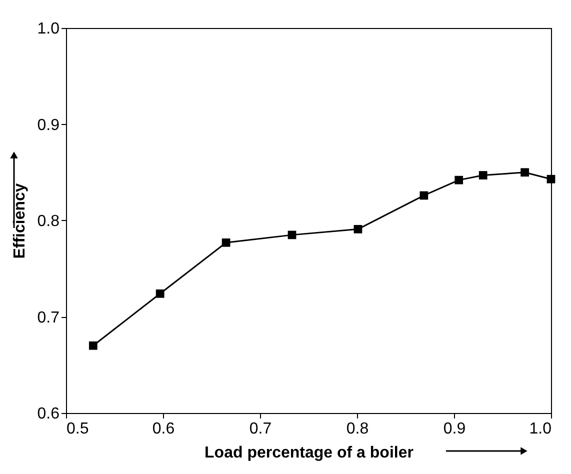 The image size is (571, 474). Describe the element at coordinates (163, 429) in the screenshot. I see `x-tick-label: 0.6` at that location.